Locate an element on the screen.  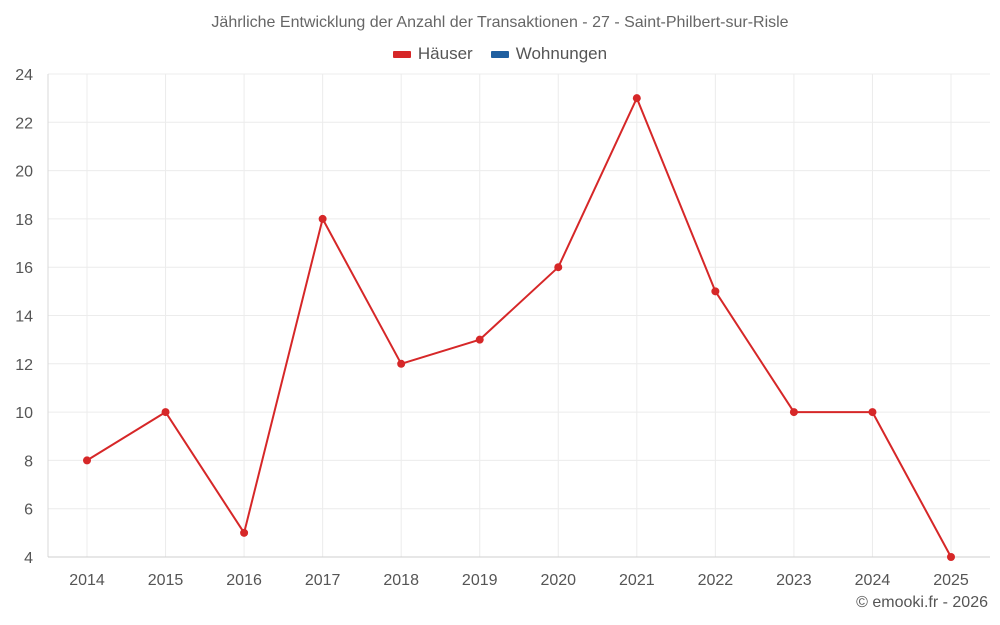
y-tick-label-24: 24 is located at coordinates (24, 75).